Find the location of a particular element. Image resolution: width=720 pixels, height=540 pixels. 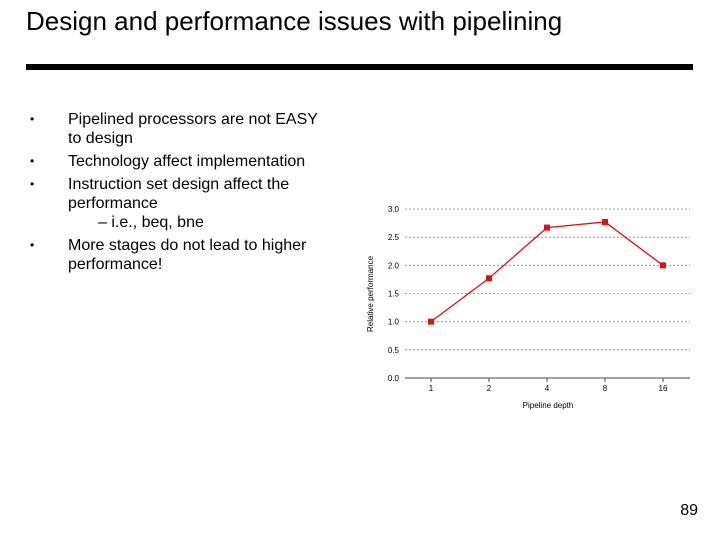

x-tick-label: 8 is located at coordinates (605, 388).